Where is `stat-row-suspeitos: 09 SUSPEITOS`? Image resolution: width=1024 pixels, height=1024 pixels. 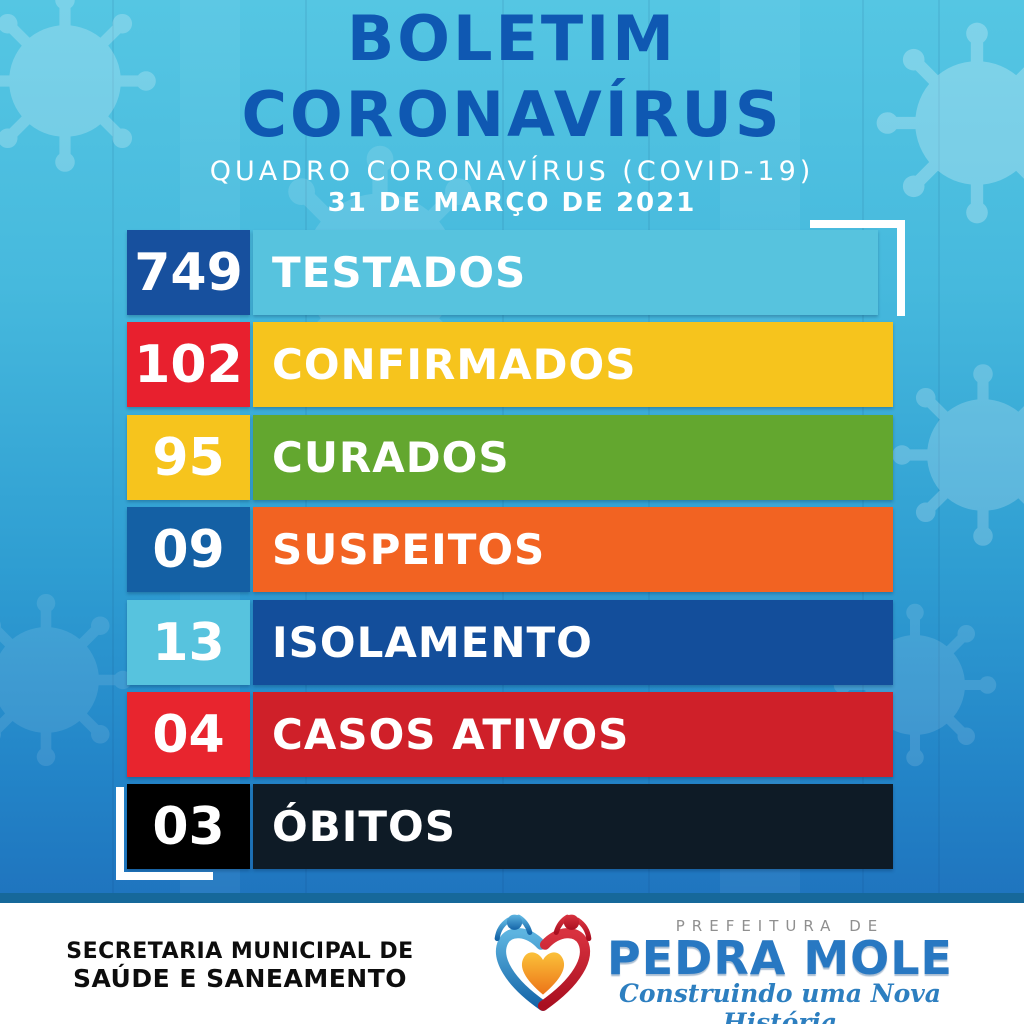 stat-row-suspeitos: 09 SUSPEITOS is located at coordinates (510, 549).